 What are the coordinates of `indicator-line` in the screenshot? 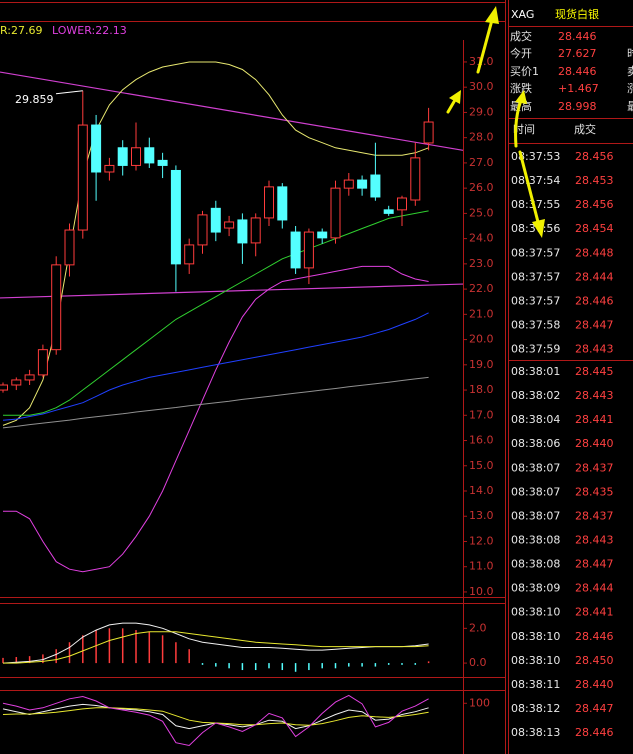 It's located at (215, 366).